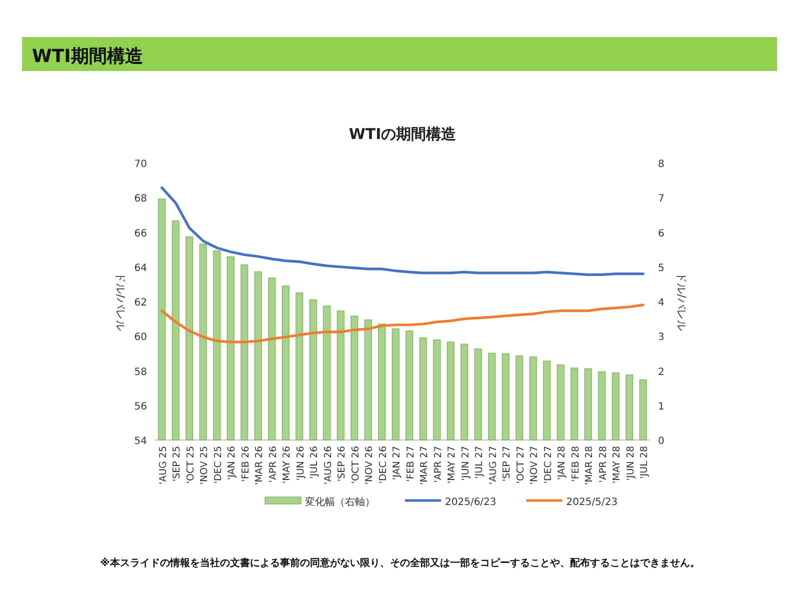  What do you see at coordinates (340, 502) in the screenshot?
I see `legend-label: 変化幅（右軸）` at bounding box center [340, 502].